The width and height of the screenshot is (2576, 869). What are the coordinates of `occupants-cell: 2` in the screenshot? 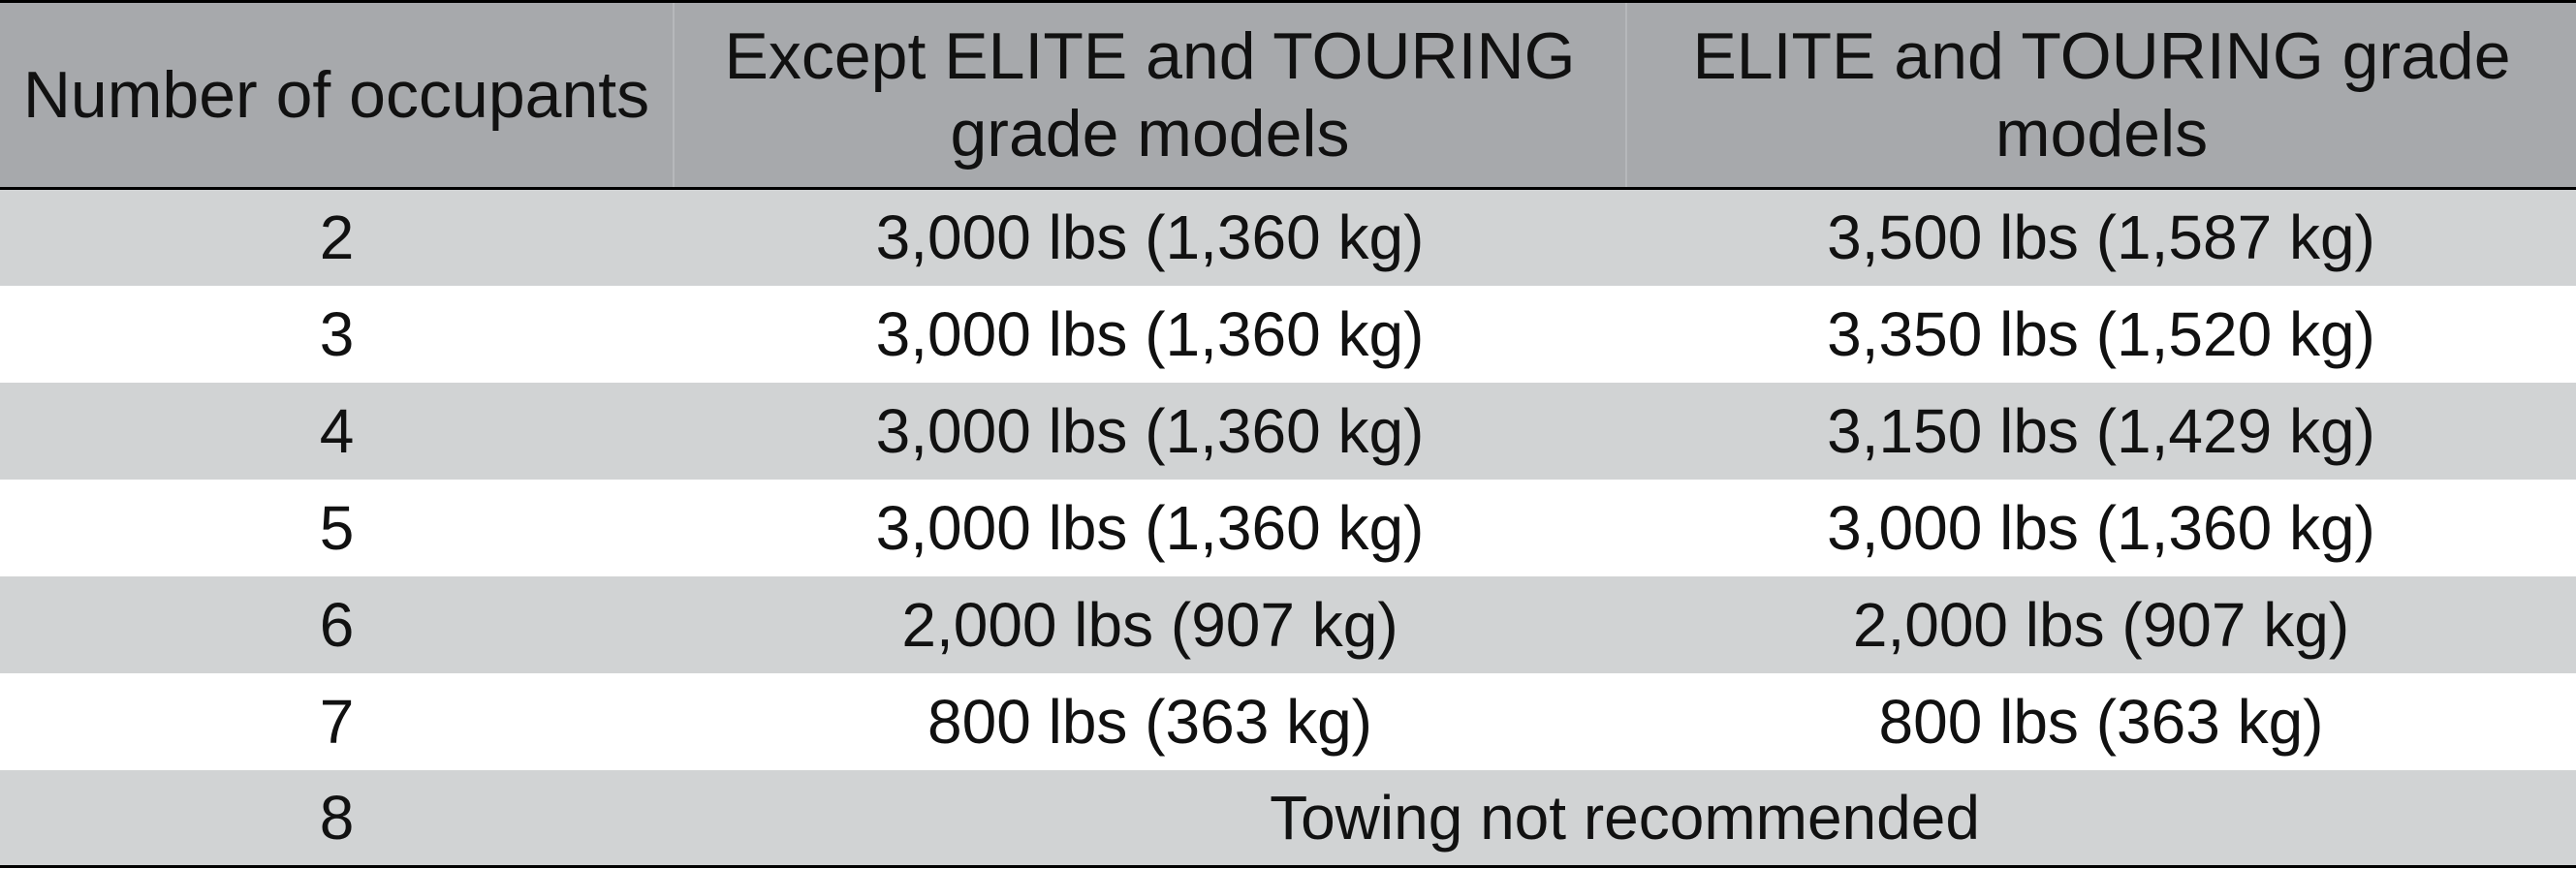 It's located at (337, 237).